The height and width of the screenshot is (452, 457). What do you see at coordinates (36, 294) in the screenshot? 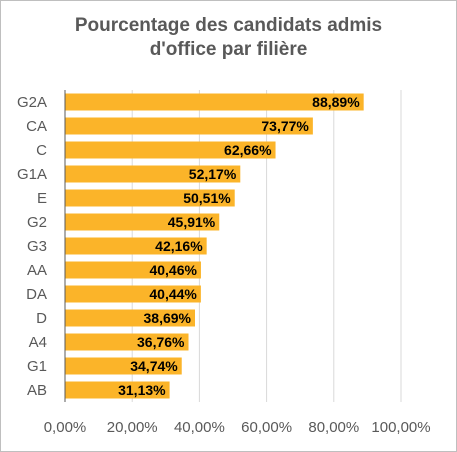
I see `category-label: DA` at bounding box center [36, 294].